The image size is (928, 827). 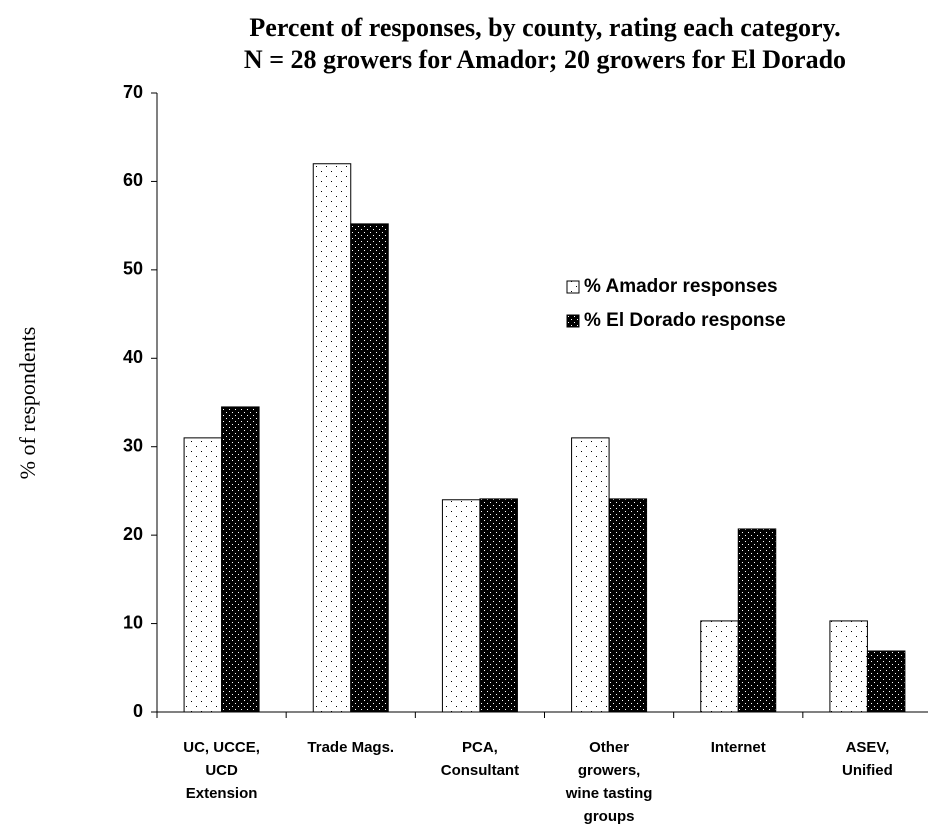 What do you see at coordinates (221, 747) in the screenshot?
I see `x-tick-label: UC, UCCE,` at bounding box center [221, 747].